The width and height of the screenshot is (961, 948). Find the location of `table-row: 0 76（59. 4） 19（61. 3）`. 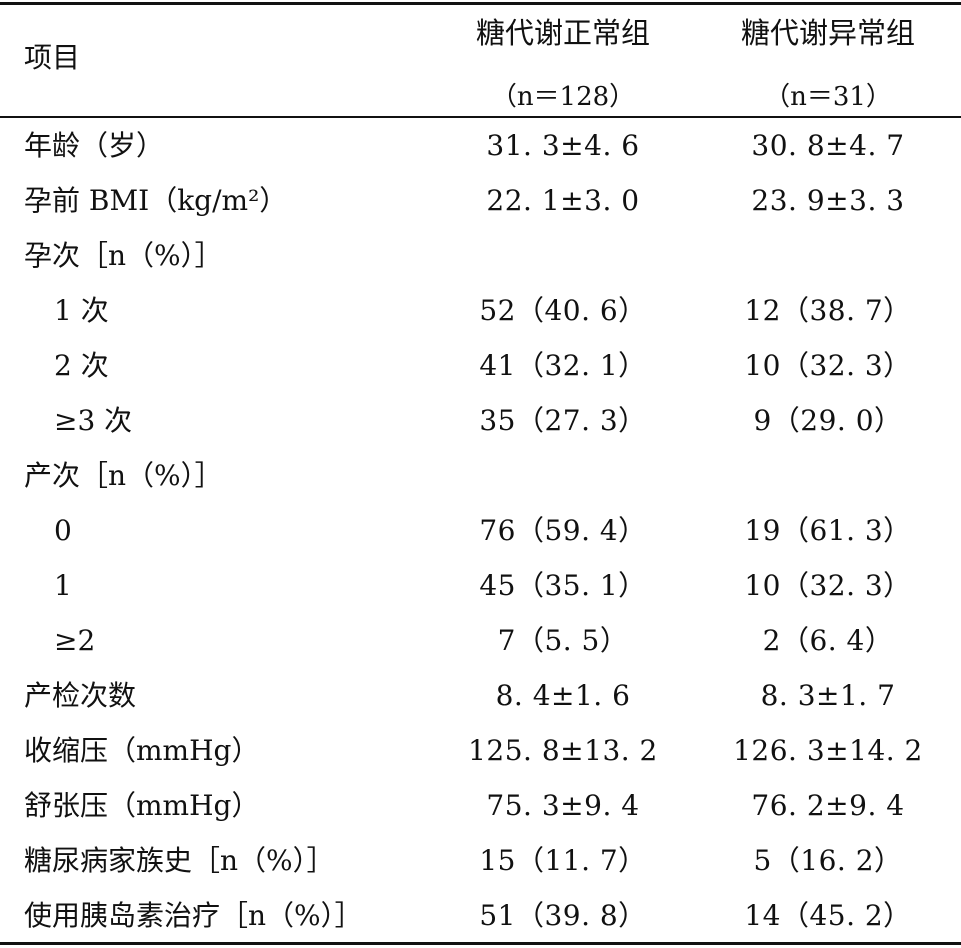

table-row: 0 76（59. 4） 19（61. 3） is located at coordinates (480, 530).